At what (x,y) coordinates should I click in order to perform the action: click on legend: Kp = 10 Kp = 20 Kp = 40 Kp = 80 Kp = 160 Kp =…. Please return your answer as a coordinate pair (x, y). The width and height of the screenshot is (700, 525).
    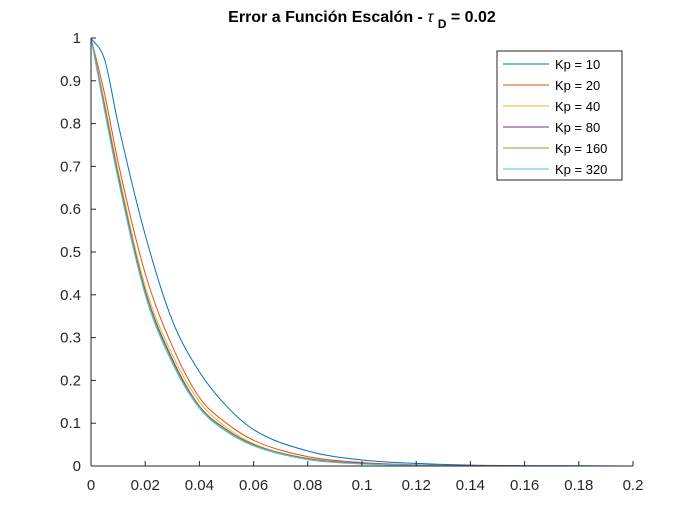
    Looking at the image, I should click on (559, 115).